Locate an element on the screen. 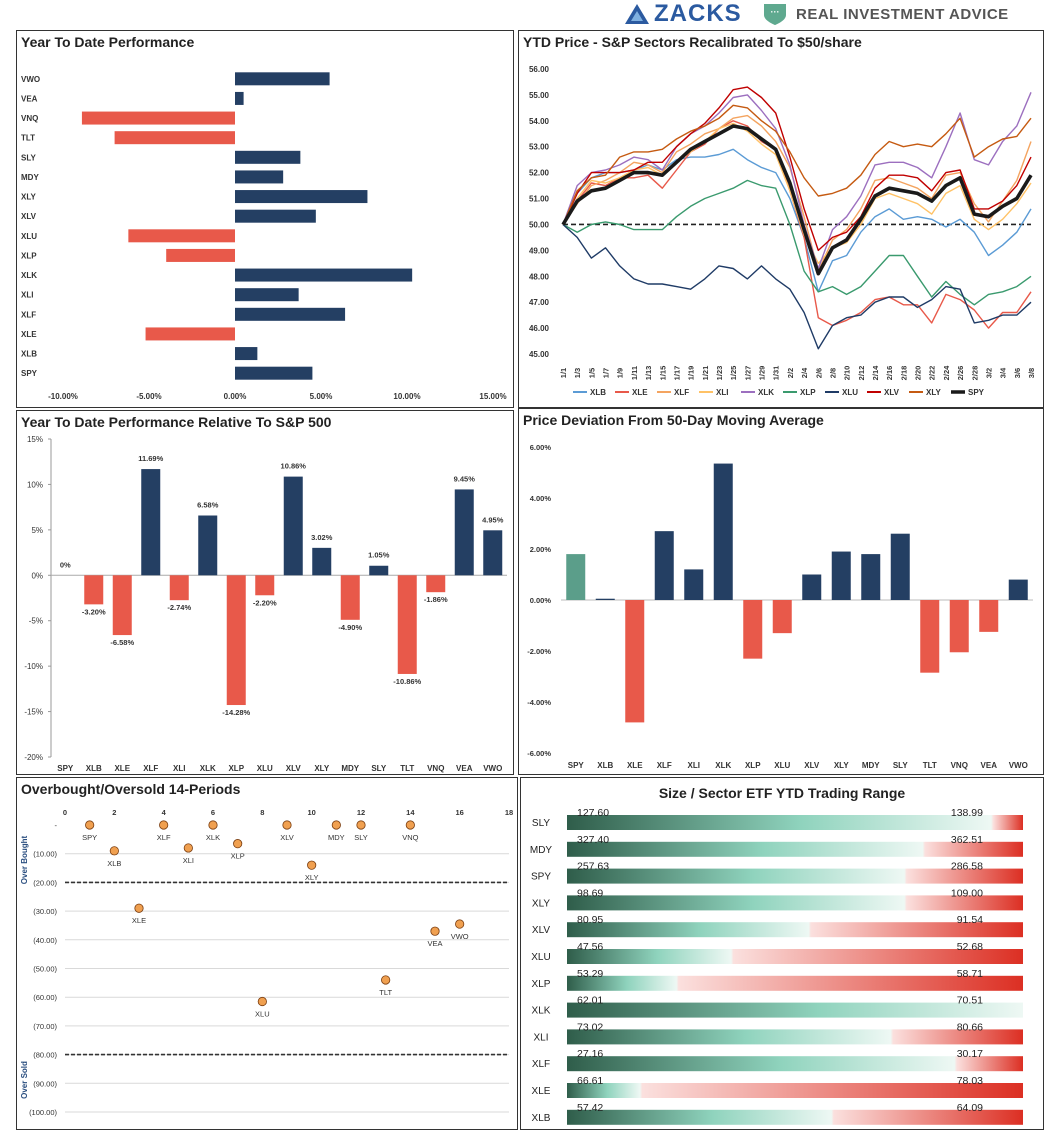  obos-y-tick: (60.00) is located at coordinates (45, 997).